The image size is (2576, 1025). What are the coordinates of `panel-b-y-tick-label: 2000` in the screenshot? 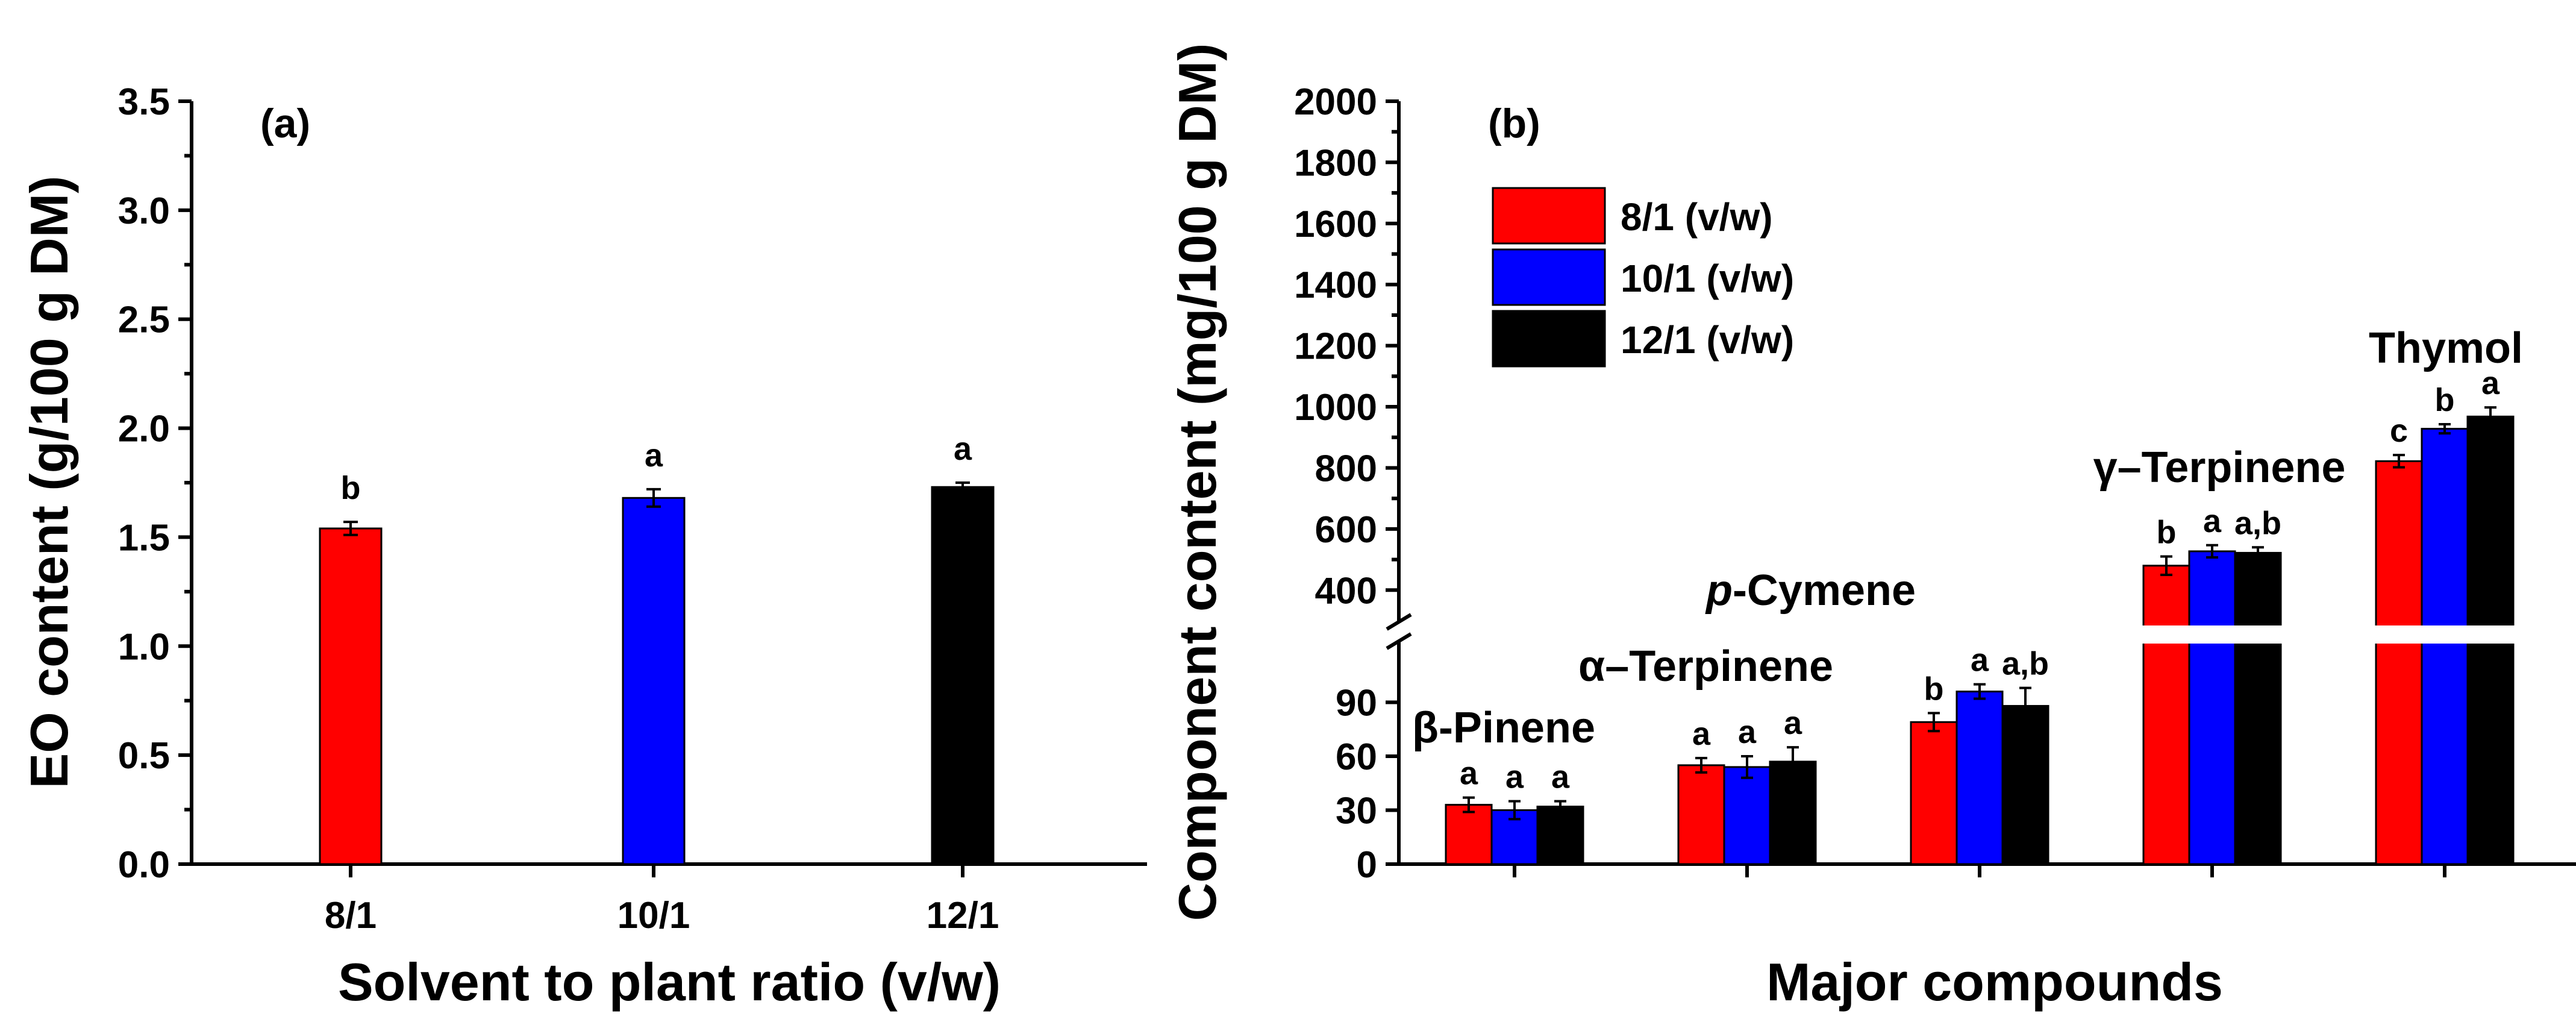 It's located at (1336, 102).